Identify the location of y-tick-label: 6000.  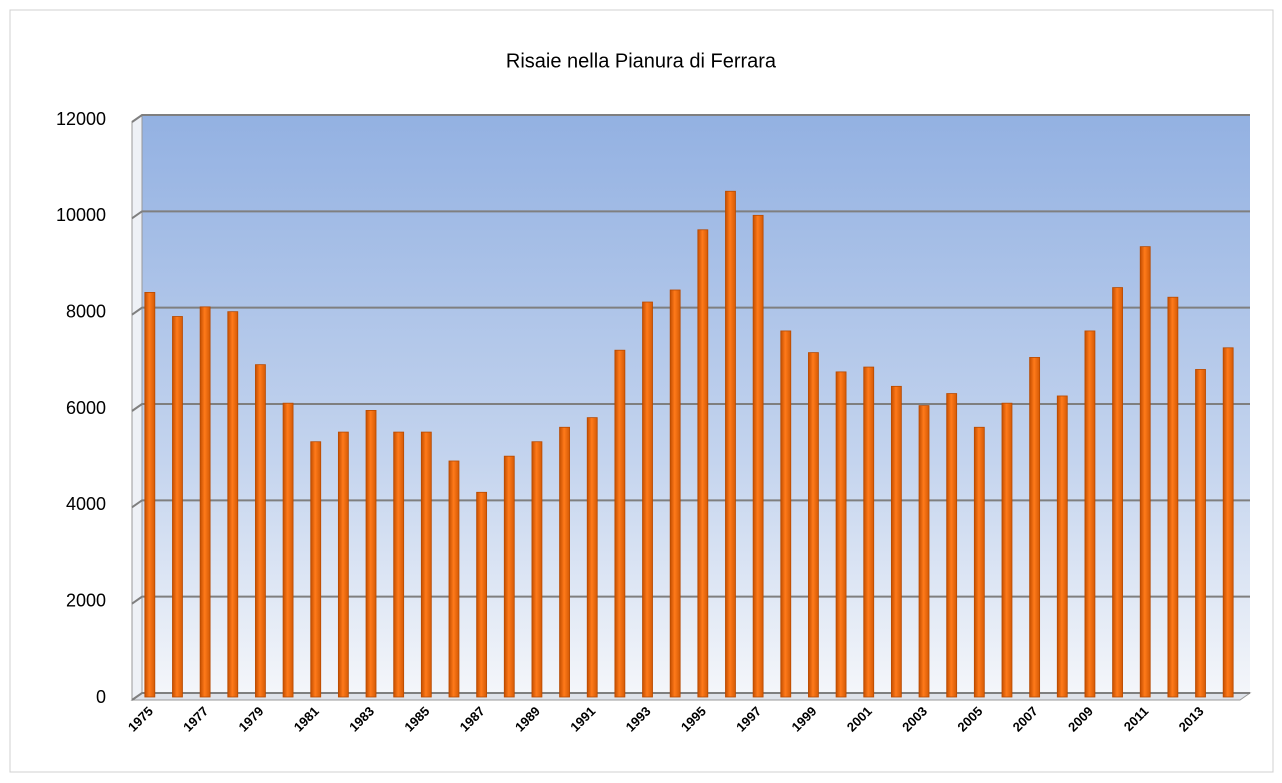
(86, 408).